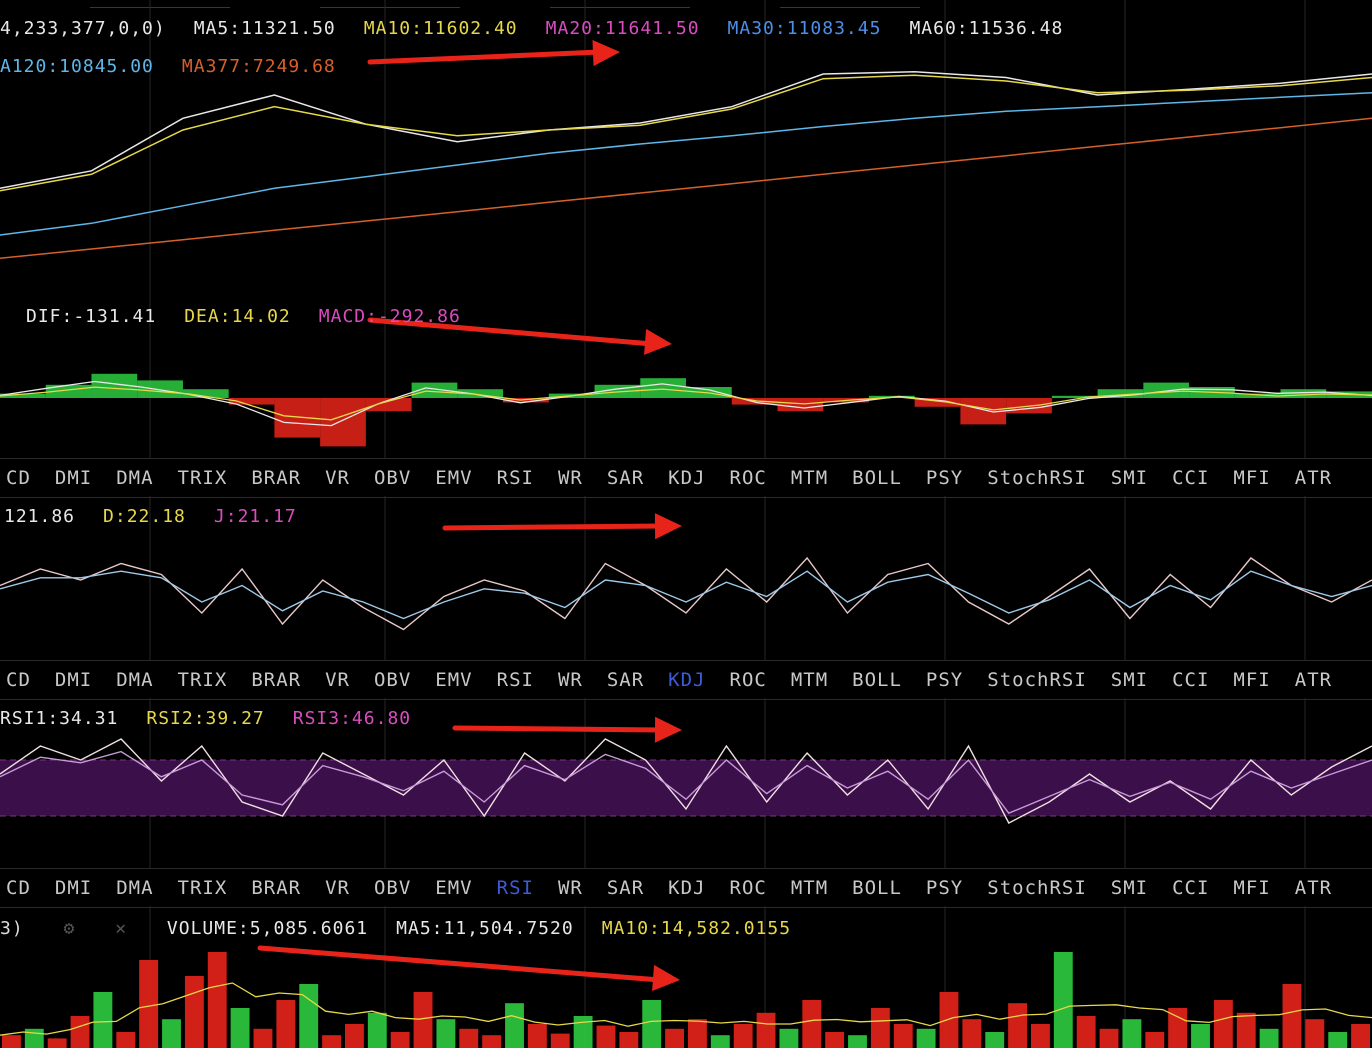 Image resolution: width=1372 pixels, height=1048 pixels. What do you see at coordinates (686, 595) in the screenshot?
I see `kdj-series-d` at bounding box center [686, 595].